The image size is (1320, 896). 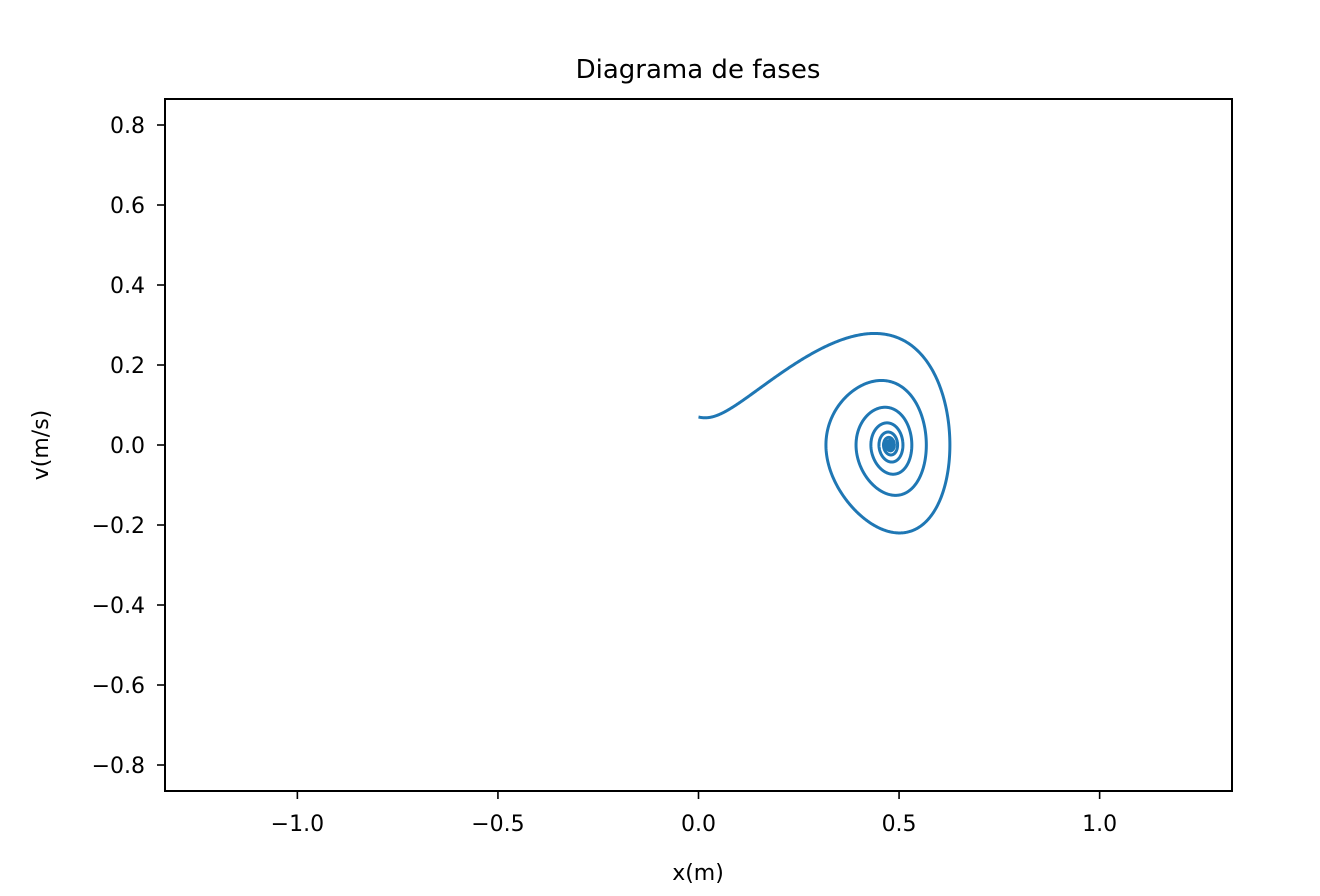 What do you see at coordinates (698, 824) in the screenshot?
I see `x-tick-label: 0.0` at bounding box center [698, 824].